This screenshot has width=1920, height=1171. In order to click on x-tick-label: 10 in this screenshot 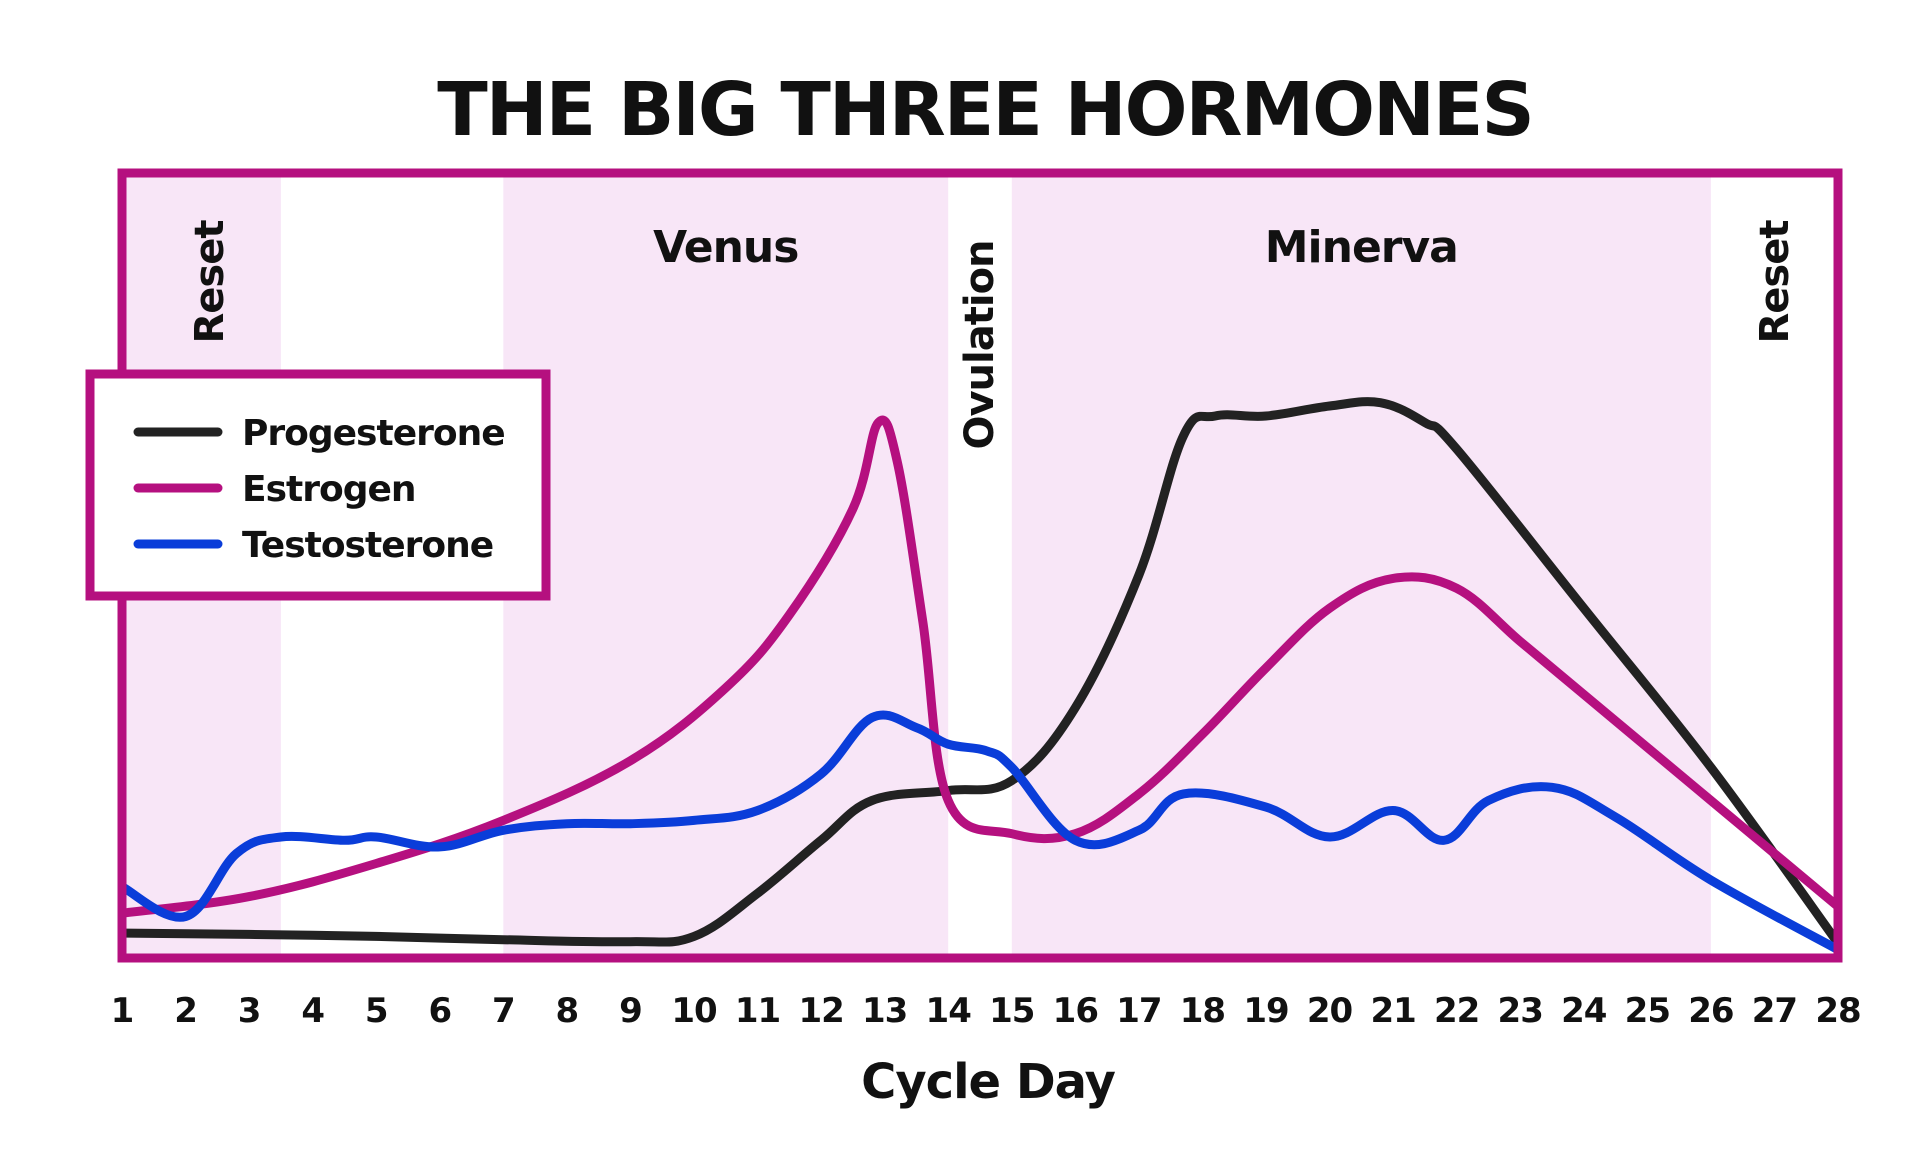, I will do `click(694, 1011)`.